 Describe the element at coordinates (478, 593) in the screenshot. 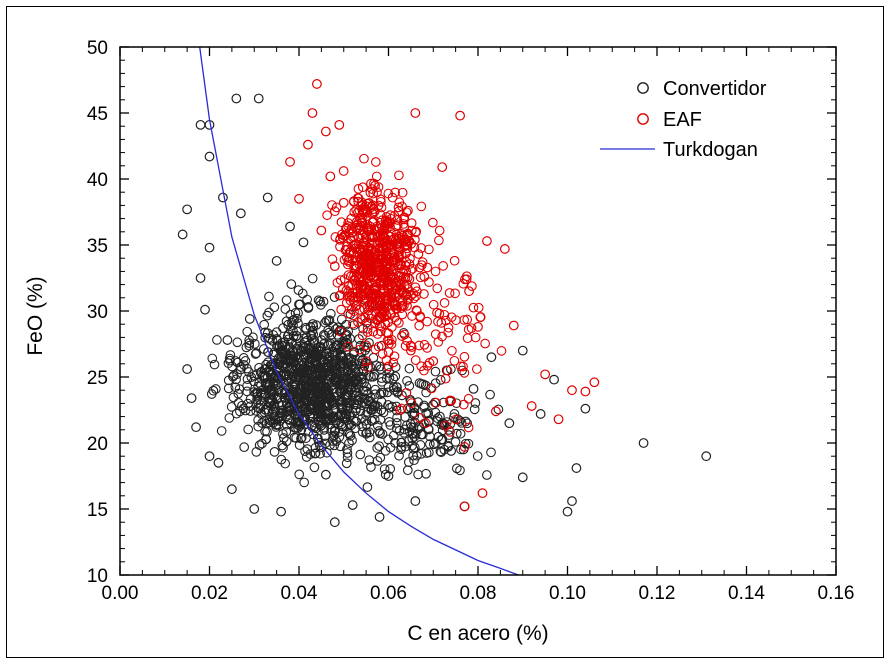

I see `x-tick-label: 0.08` at that location.